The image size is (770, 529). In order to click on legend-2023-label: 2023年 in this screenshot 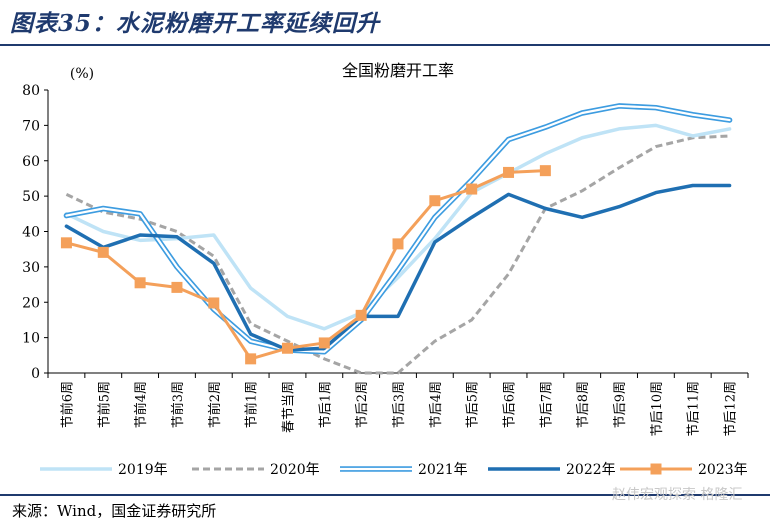, I will do `click(723, 470)`.